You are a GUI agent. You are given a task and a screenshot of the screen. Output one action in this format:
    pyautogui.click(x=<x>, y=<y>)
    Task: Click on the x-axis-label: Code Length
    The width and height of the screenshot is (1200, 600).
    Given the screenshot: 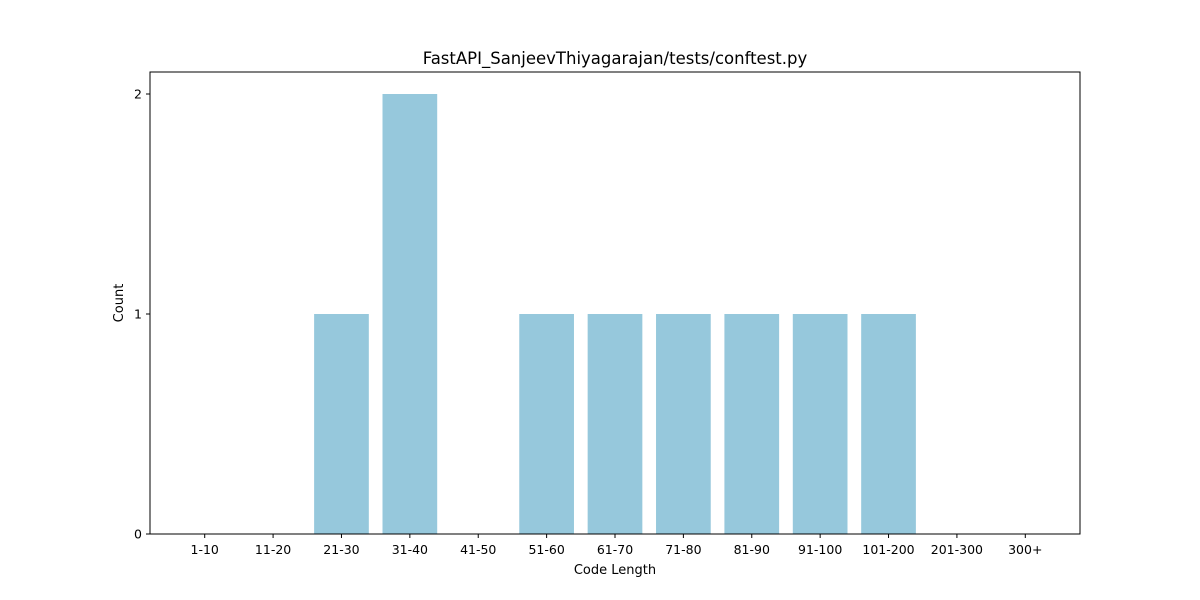 What is the action you would take?
    pyautogui.click(x=615, y=570)
    